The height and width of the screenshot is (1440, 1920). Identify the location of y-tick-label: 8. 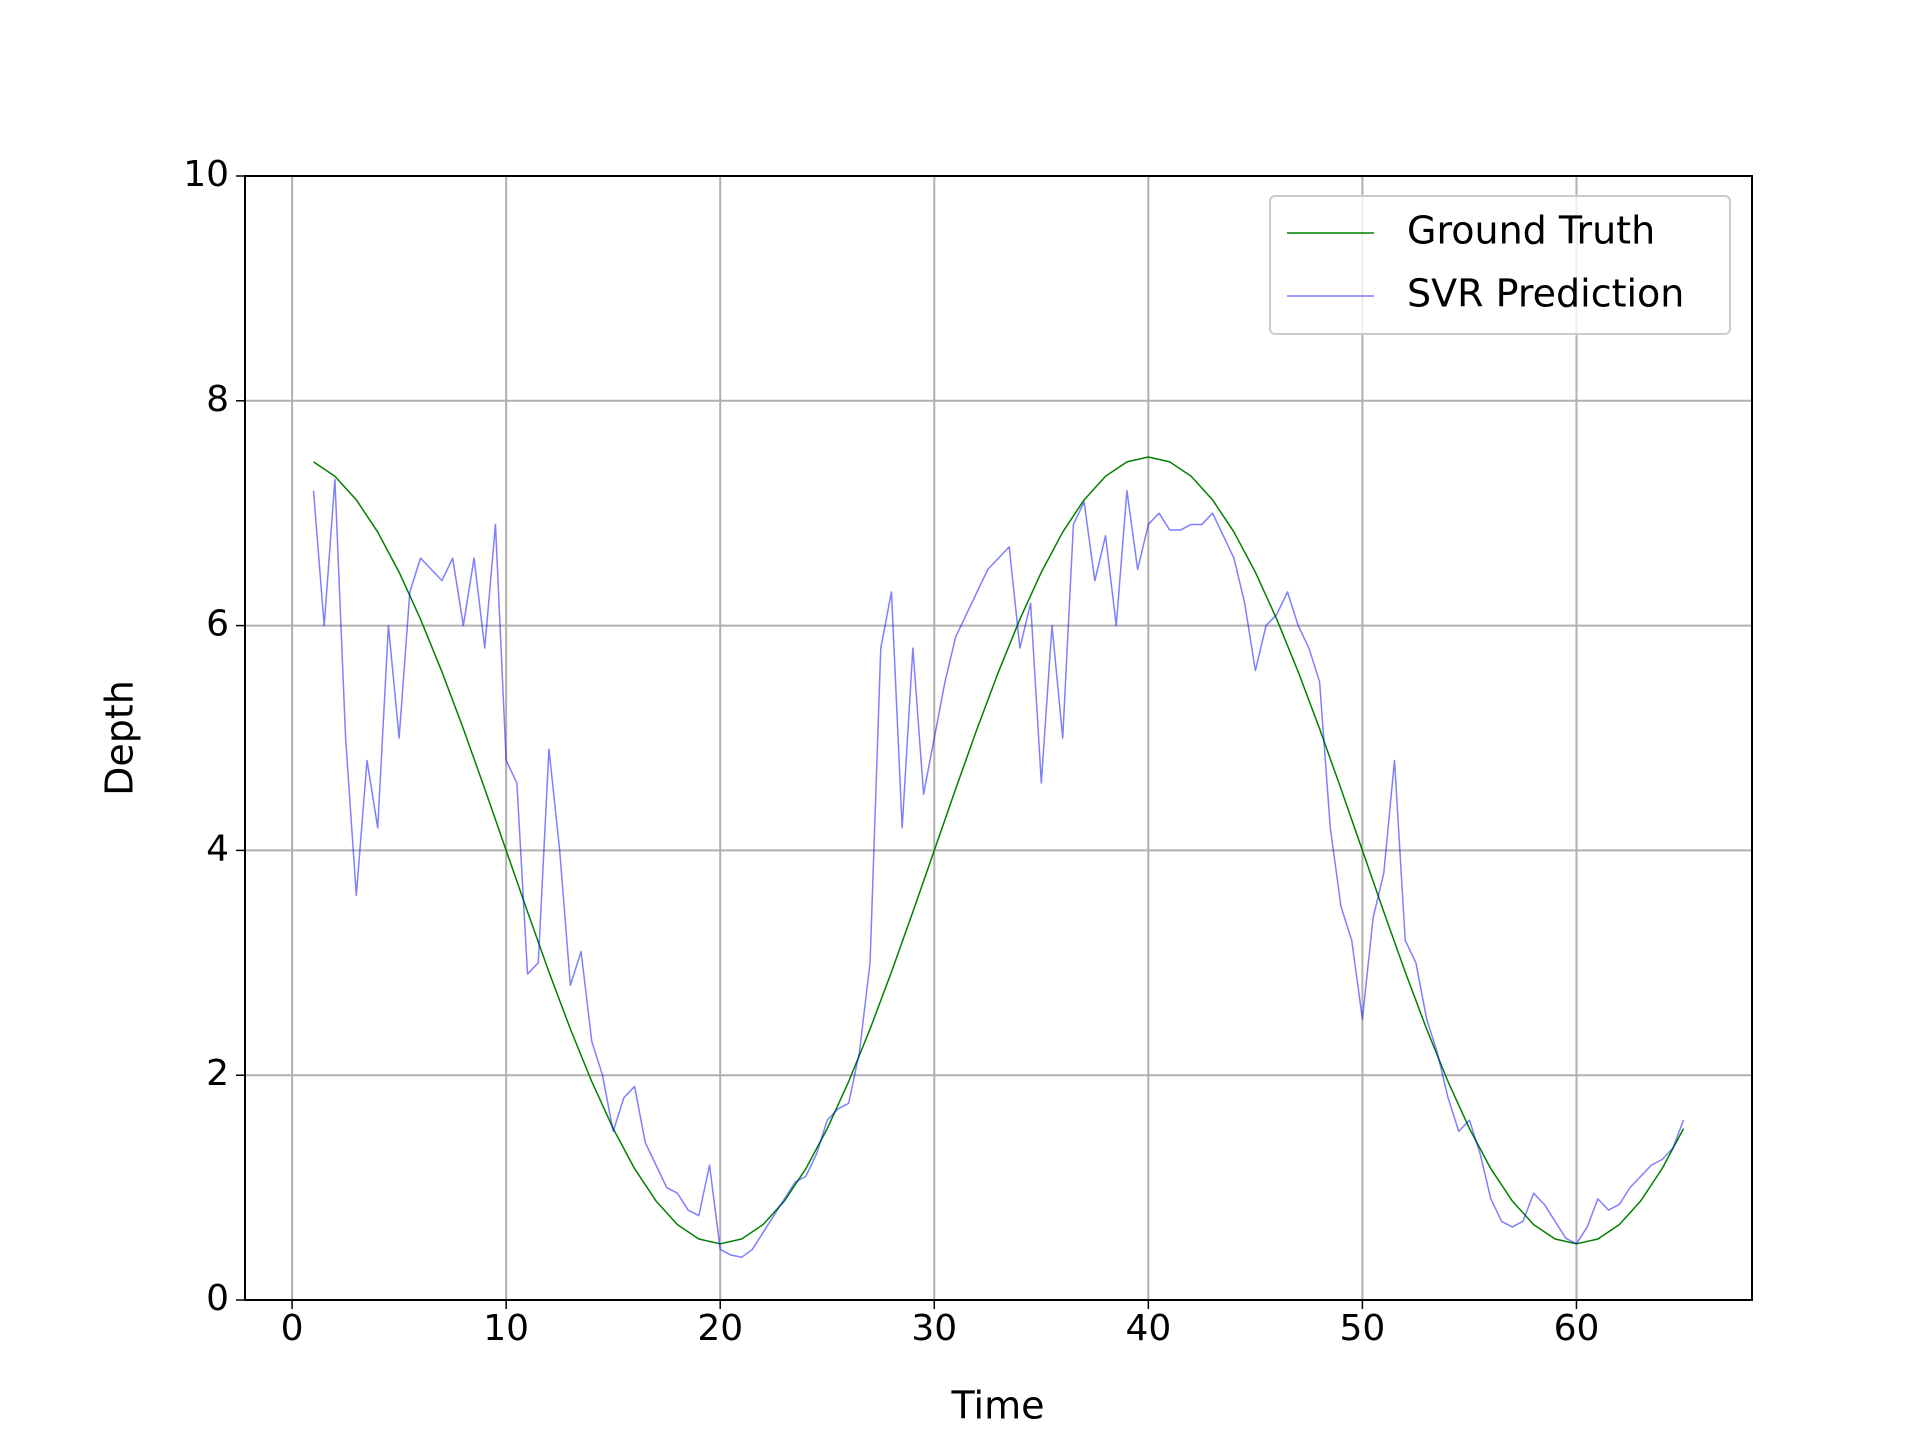
(217, 399).